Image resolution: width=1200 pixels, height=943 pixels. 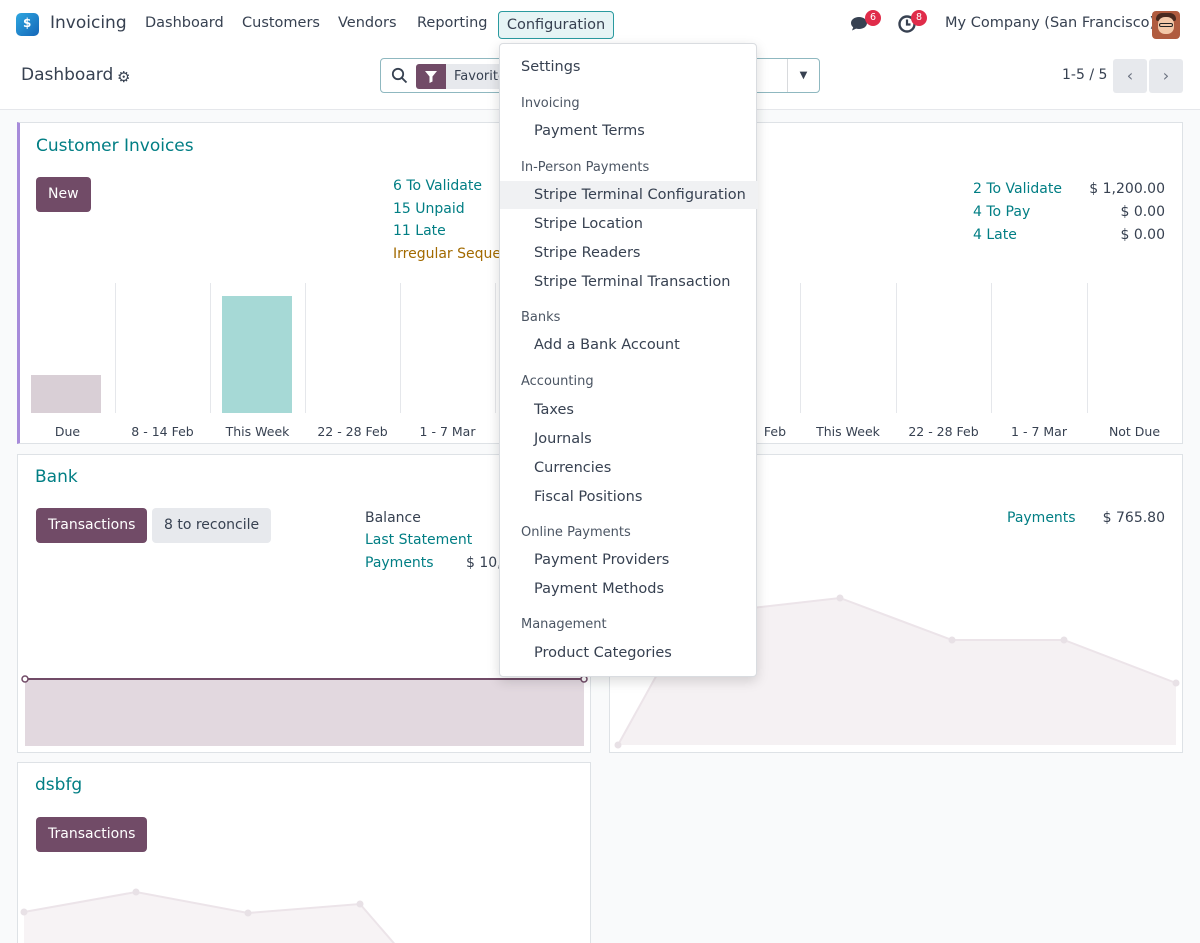 I want to click on dsbfg-graph, so click(x=208, y=915).